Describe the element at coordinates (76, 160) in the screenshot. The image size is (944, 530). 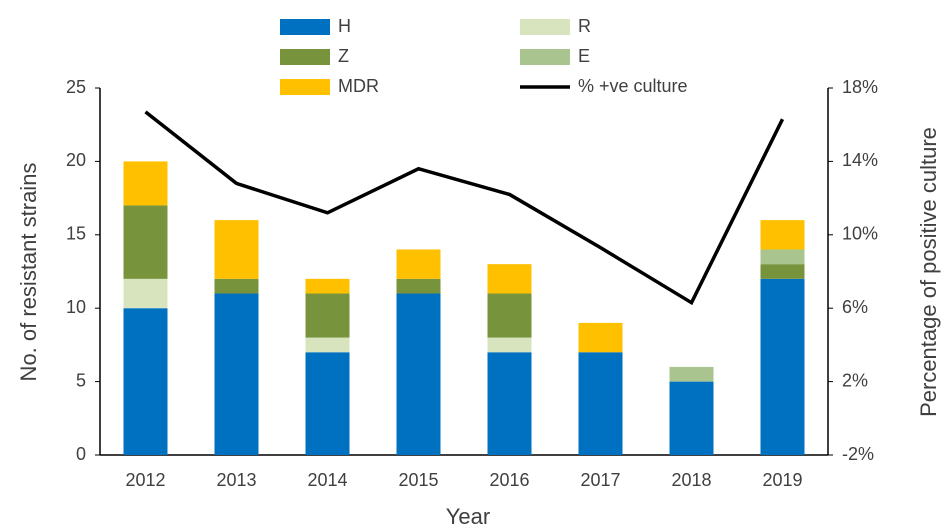
I see `y-tick-label: 20` at that location.